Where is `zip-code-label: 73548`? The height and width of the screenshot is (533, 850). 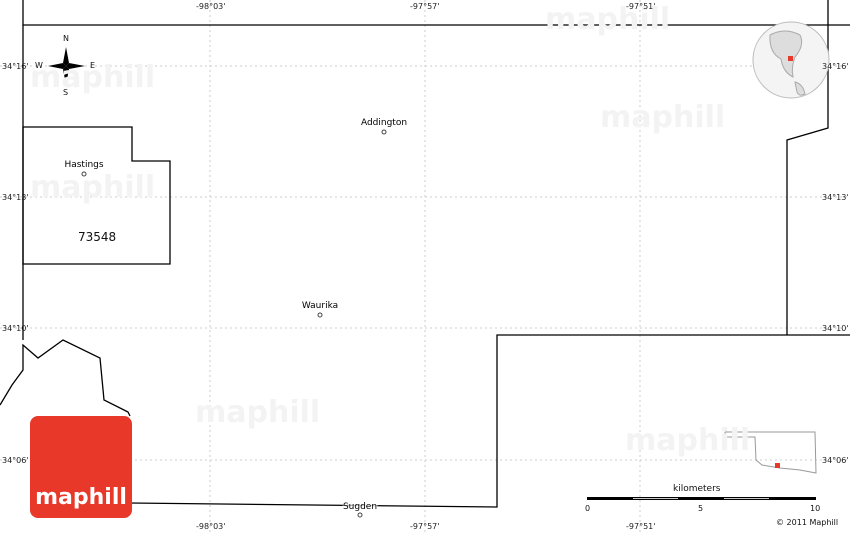
zip-code-label: 73548 is located at coordinates (97, 237).